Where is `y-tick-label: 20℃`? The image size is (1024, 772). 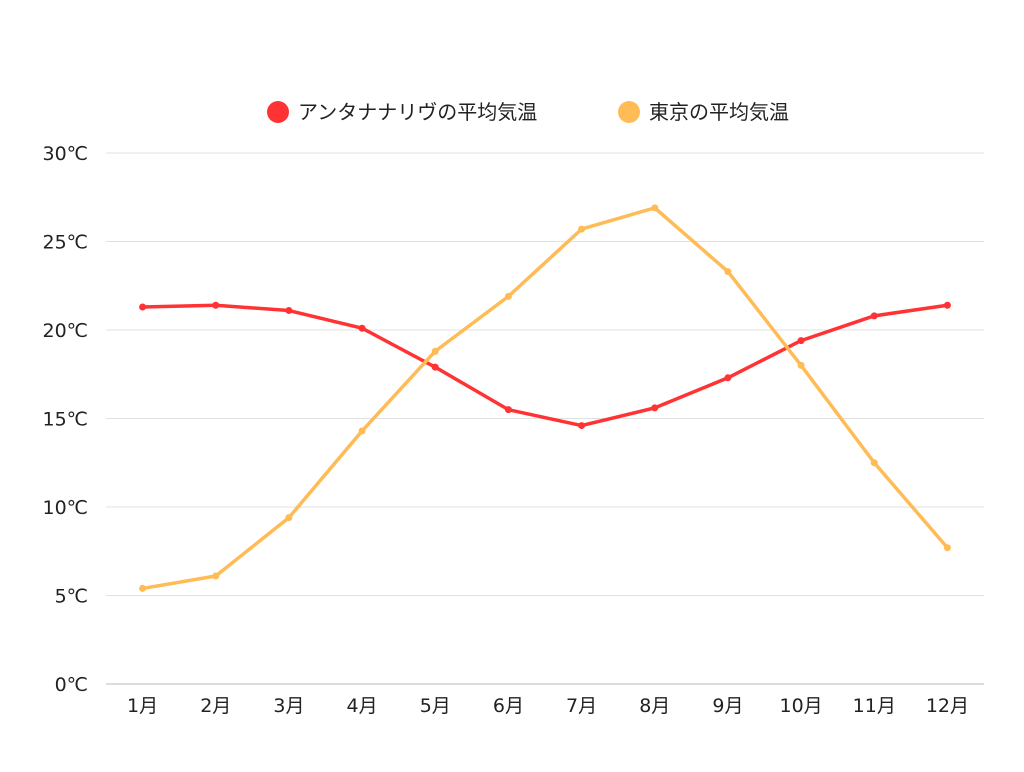
y-tick-label: 20℃ is located at coordinates (65, 331).